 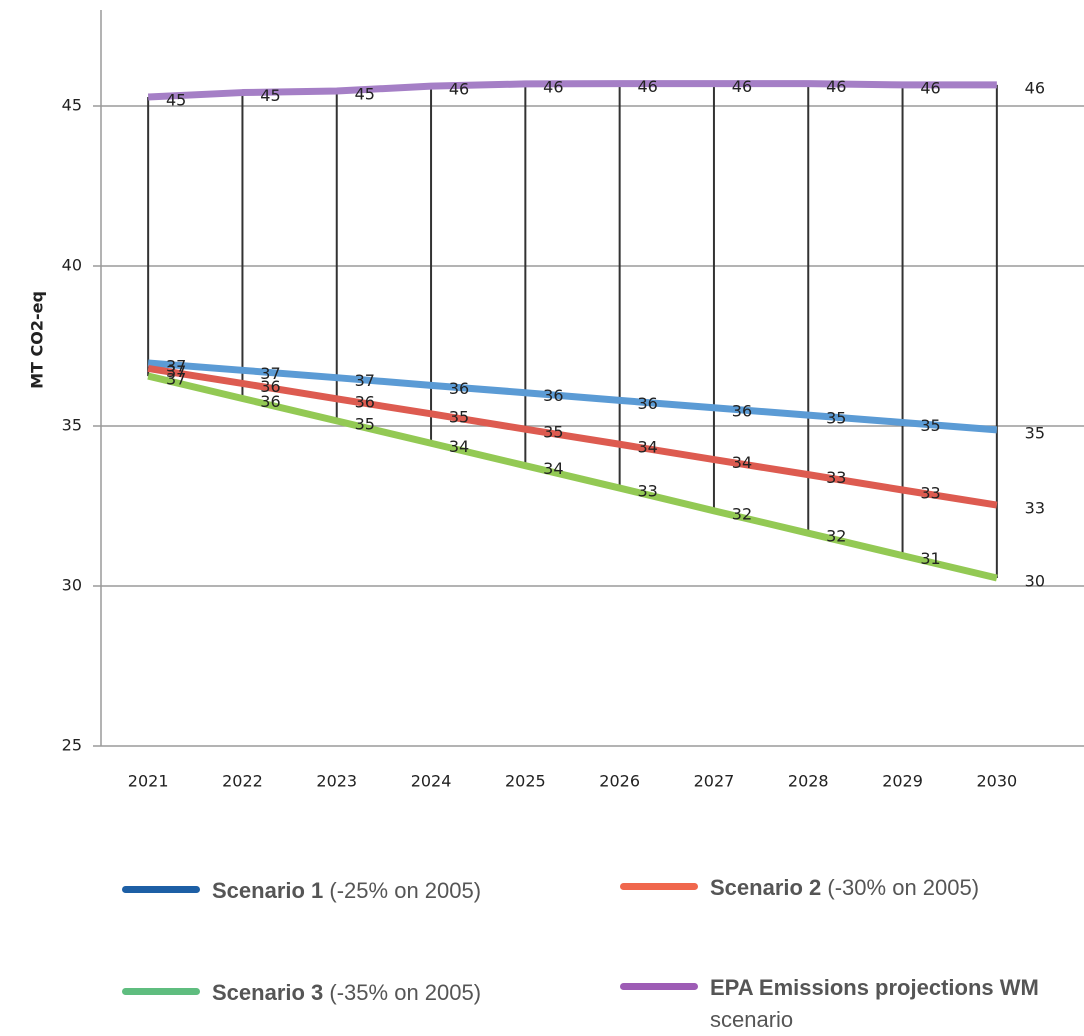 What do you see at coordinates (752, 1019) in the screenshot?
I see `legend-note: scenario` at bounding box center [752, 1019].